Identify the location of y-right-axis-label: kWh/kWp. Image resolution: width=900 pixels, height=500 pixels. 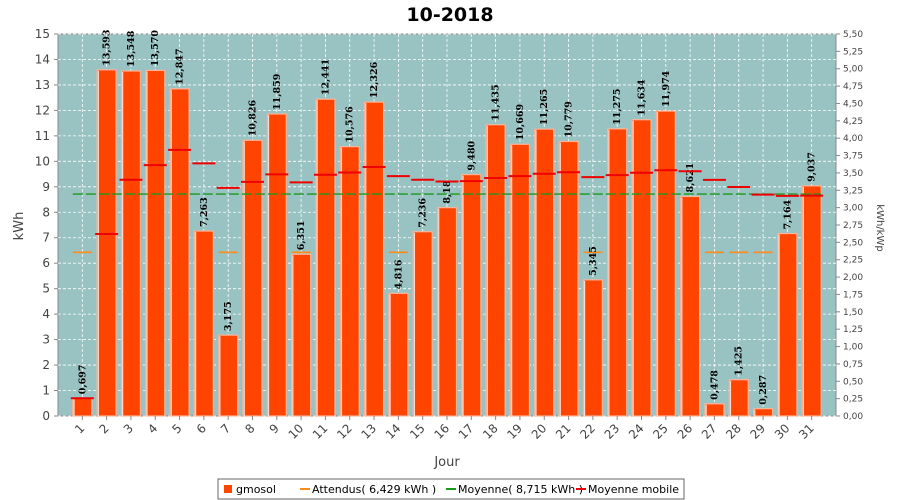
(879, 227).